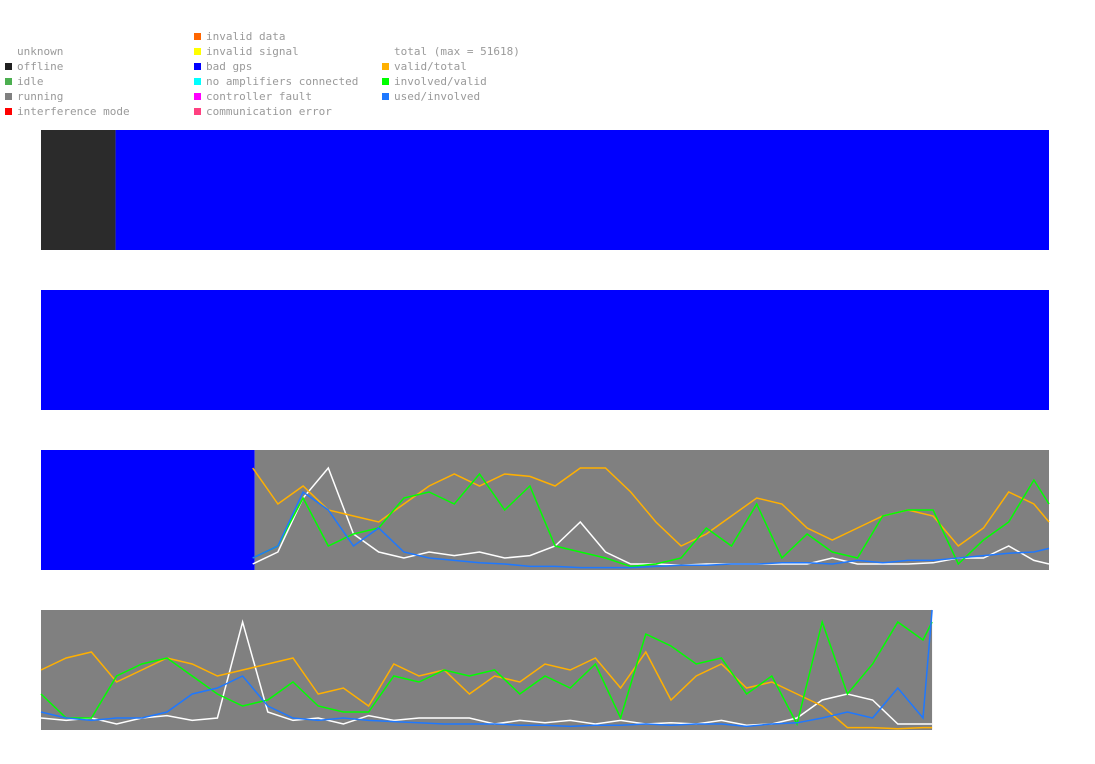  Describe the element at coordinates (282, 81) in the screenshot. I see `legend-label: no amplifiers connected` at that location.